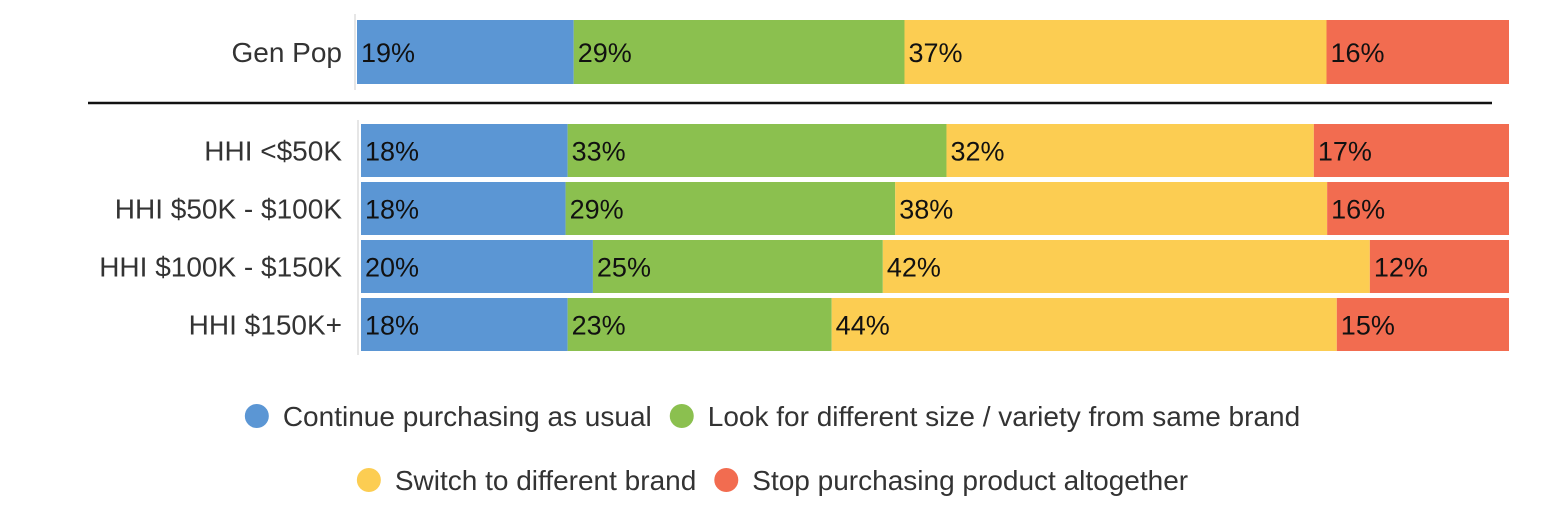 The image size is (1545, 515). I want to click on value-label-hhi-50k-series-1: 18%, so click(392, 152).